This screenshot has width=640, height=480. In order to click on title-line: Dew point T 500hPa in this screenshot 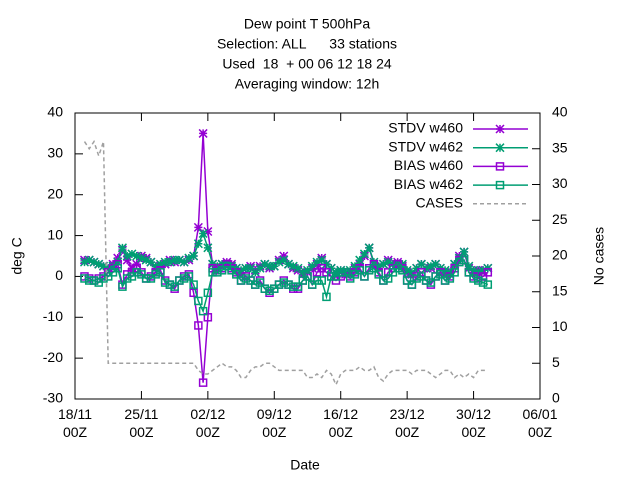, I will do `click(307, 24)`.